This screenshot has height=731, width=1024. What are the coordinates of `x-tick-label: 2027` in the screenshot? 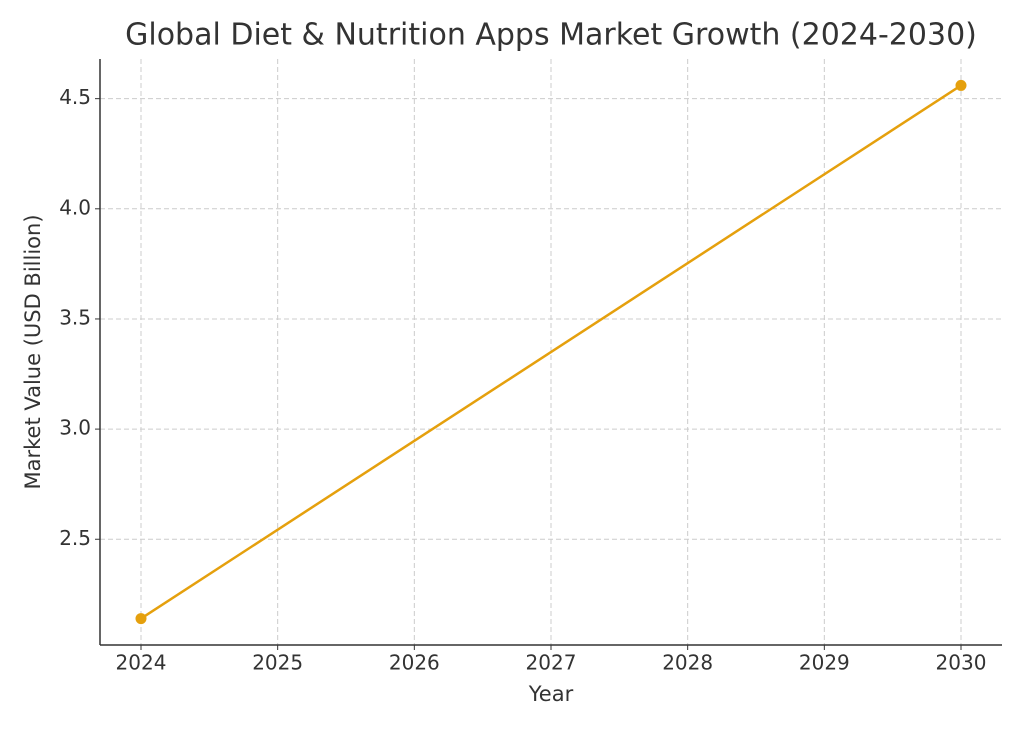 It's located at (551, 663).